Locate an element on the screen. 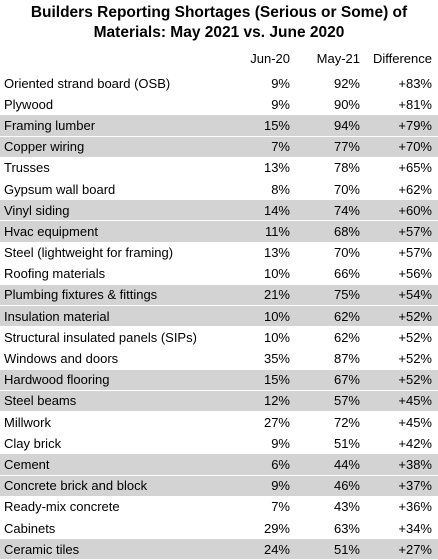 The width and height of the screenshot is (438, 560). difference-value: +36% is located at coordinates (415, 507).